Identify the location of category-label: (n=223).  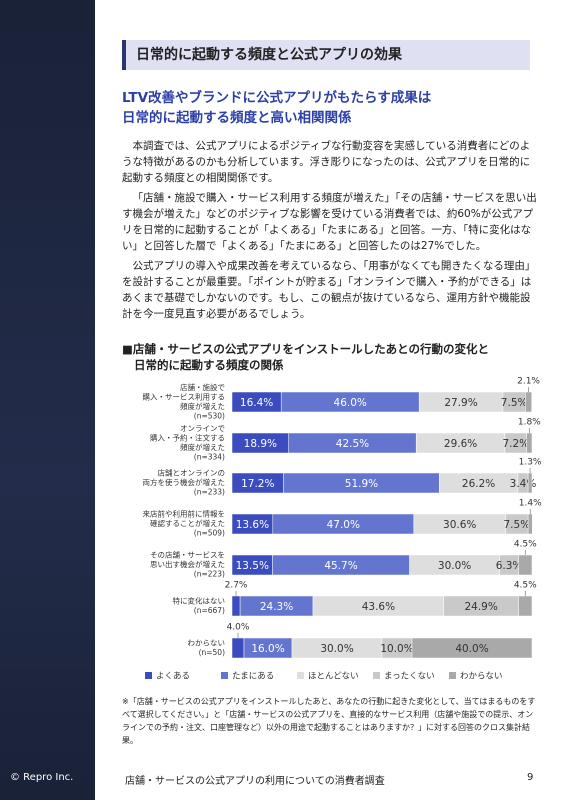
(209, 574).